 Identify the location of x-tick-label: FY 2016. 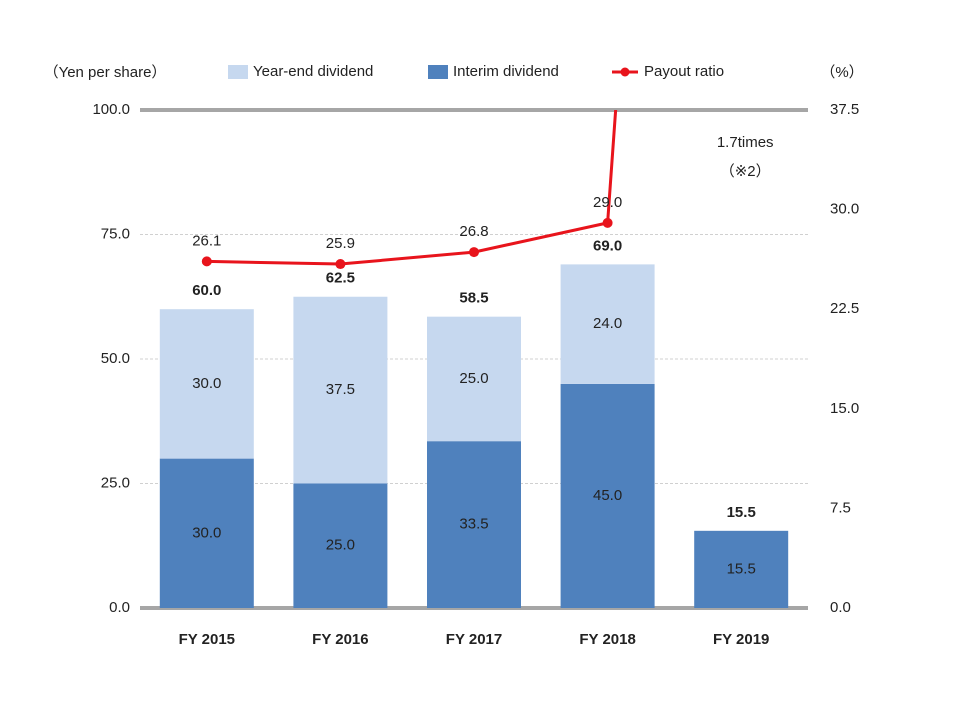
(340, 639).